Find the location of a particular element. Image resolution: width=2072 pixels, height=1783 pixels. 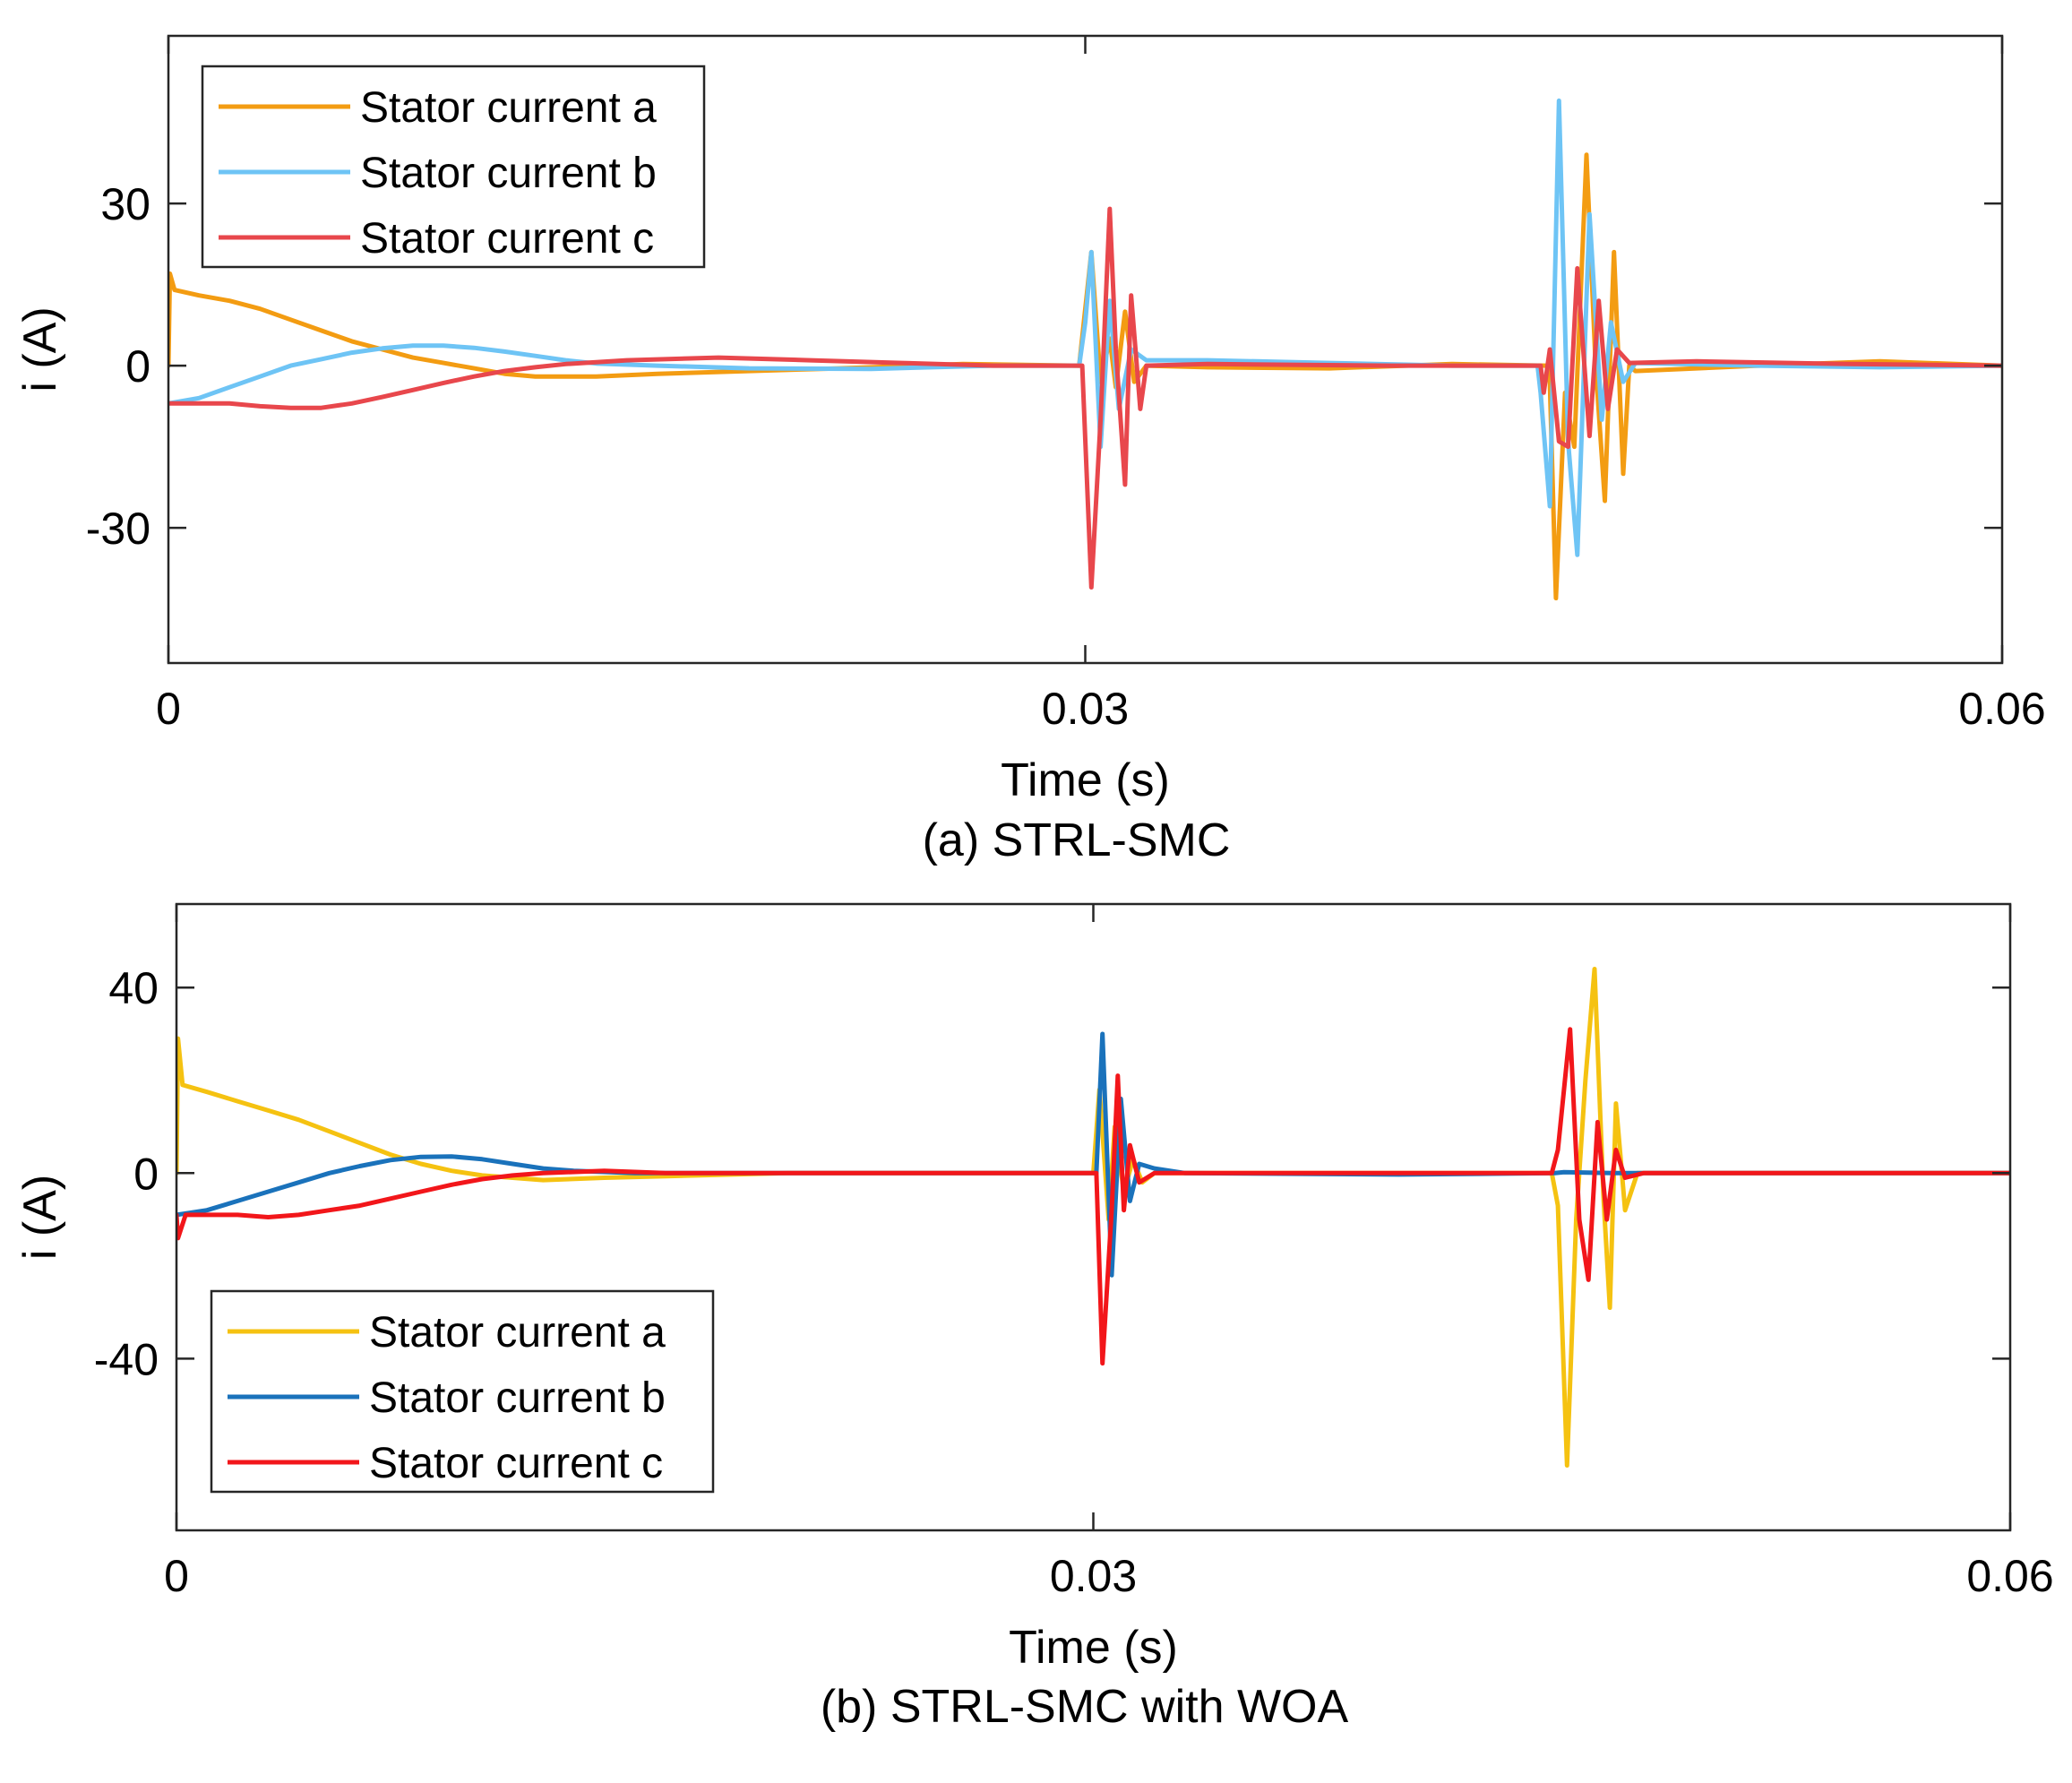

y-tick-label: -30 is located at coordinates (118, 529).